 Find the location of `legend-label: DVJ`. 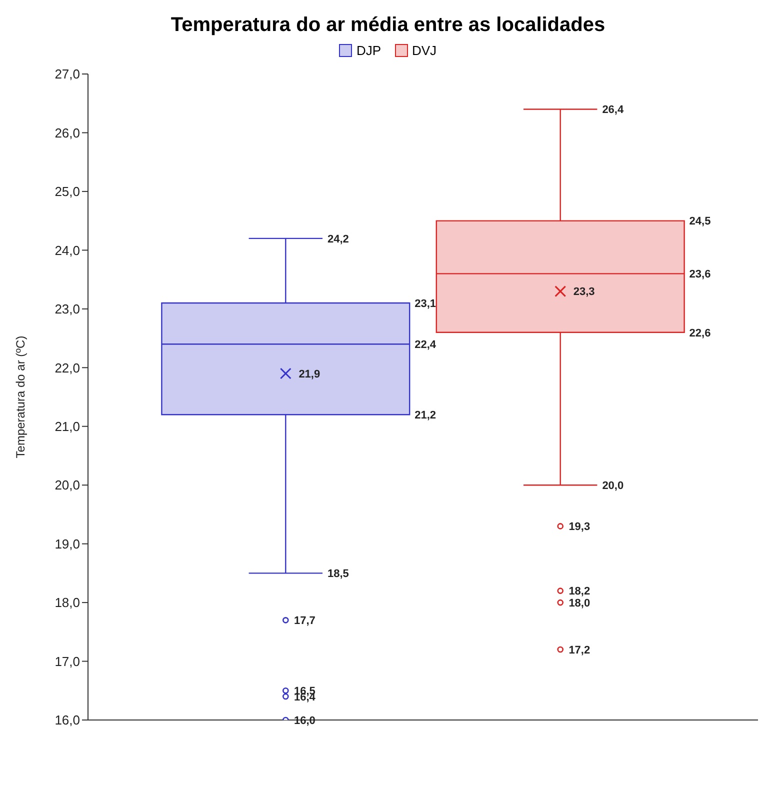

legend-label: DVJ is located at coordinates (424, 50).